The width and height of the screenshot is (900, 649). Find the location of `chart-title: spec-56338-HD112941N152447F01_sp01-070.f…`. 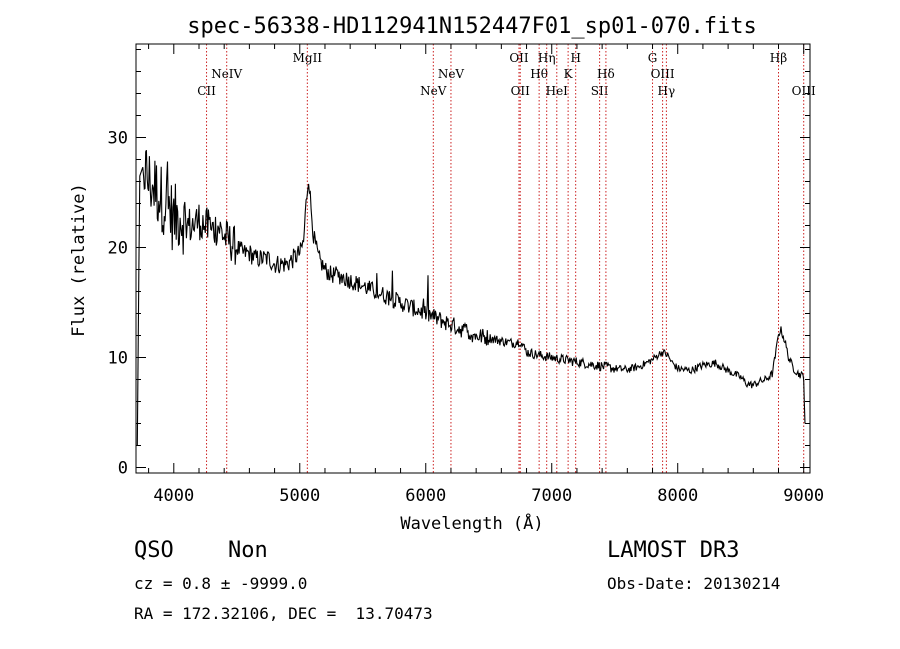

chart-title: spec-56338-HD112941N152447F01_sp01-070.f… is located at coordinates (472, 26).